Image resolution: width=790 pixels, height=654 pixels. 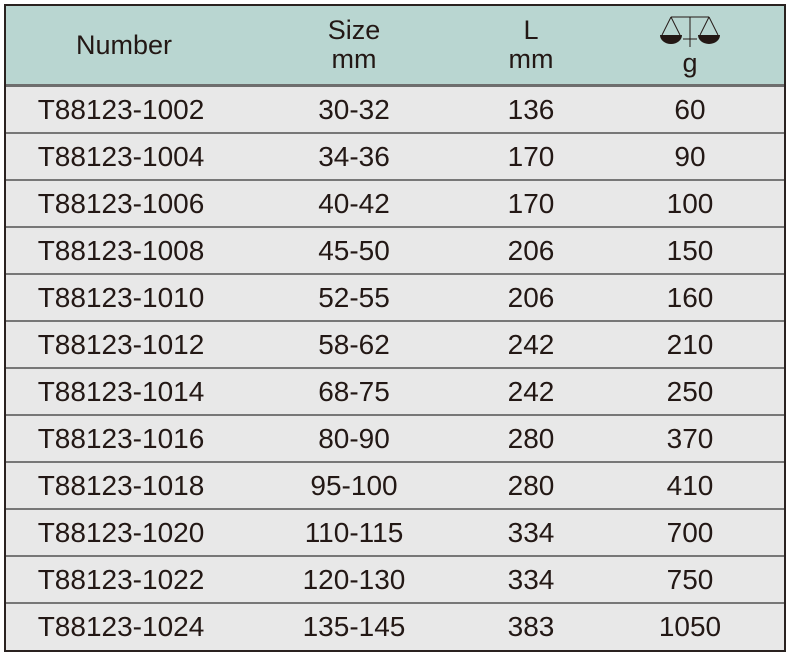 What do you see at coordinates (395, 110) in the screenshot?
I see `table-row: T88123-1002 30-32 136 60` at bounding box center [395, 110].